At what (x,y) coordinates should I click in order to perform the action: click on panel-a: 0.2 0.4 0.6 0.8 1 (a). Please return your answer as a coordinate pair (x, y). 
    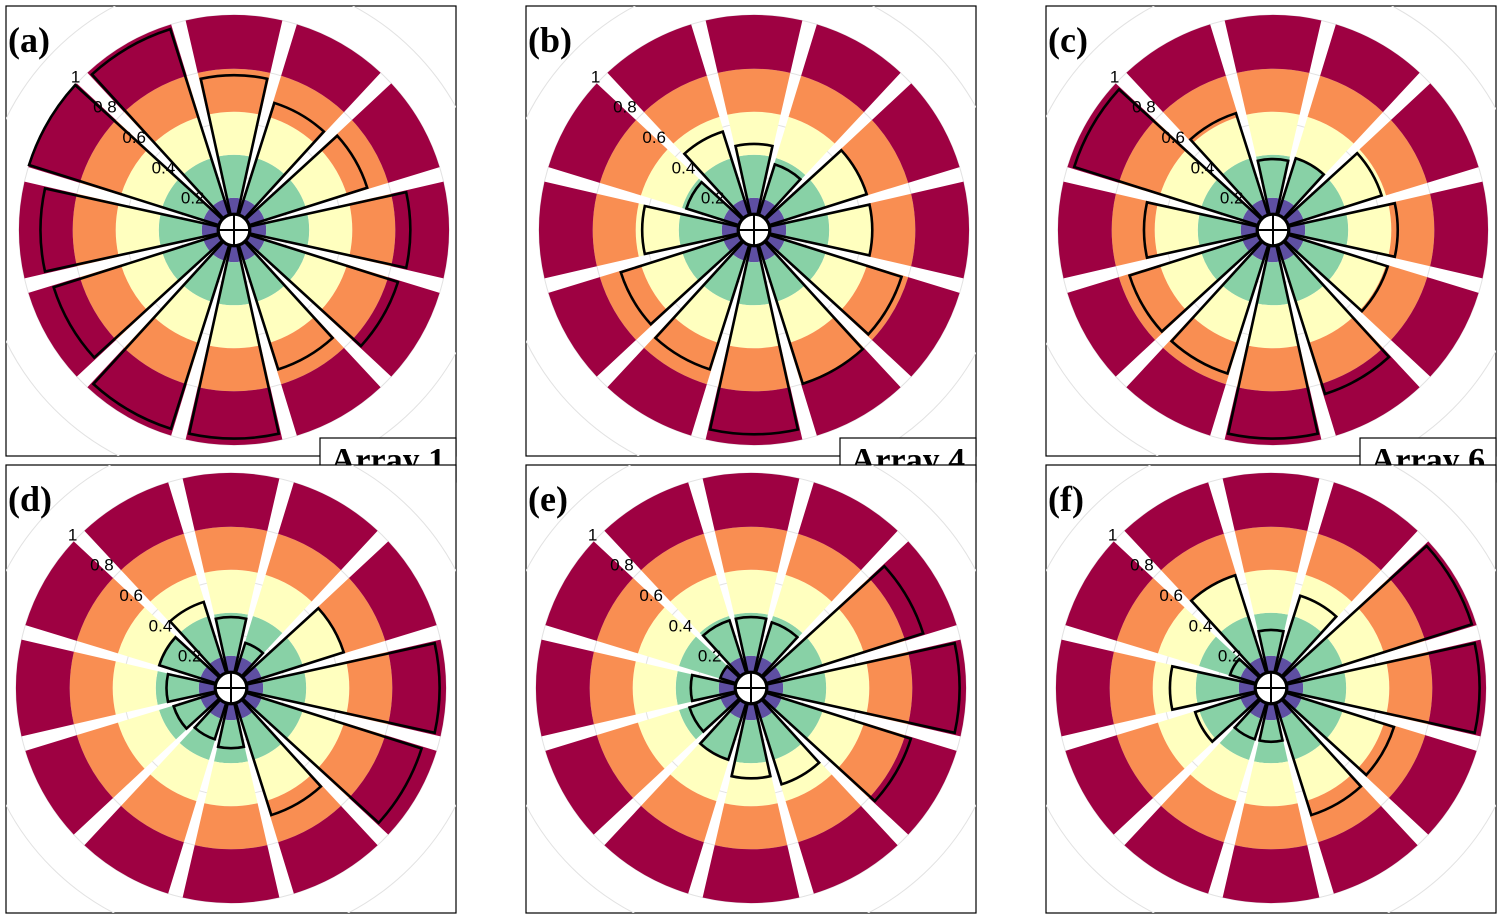
    Looking at the image, I should click on (231, 231).